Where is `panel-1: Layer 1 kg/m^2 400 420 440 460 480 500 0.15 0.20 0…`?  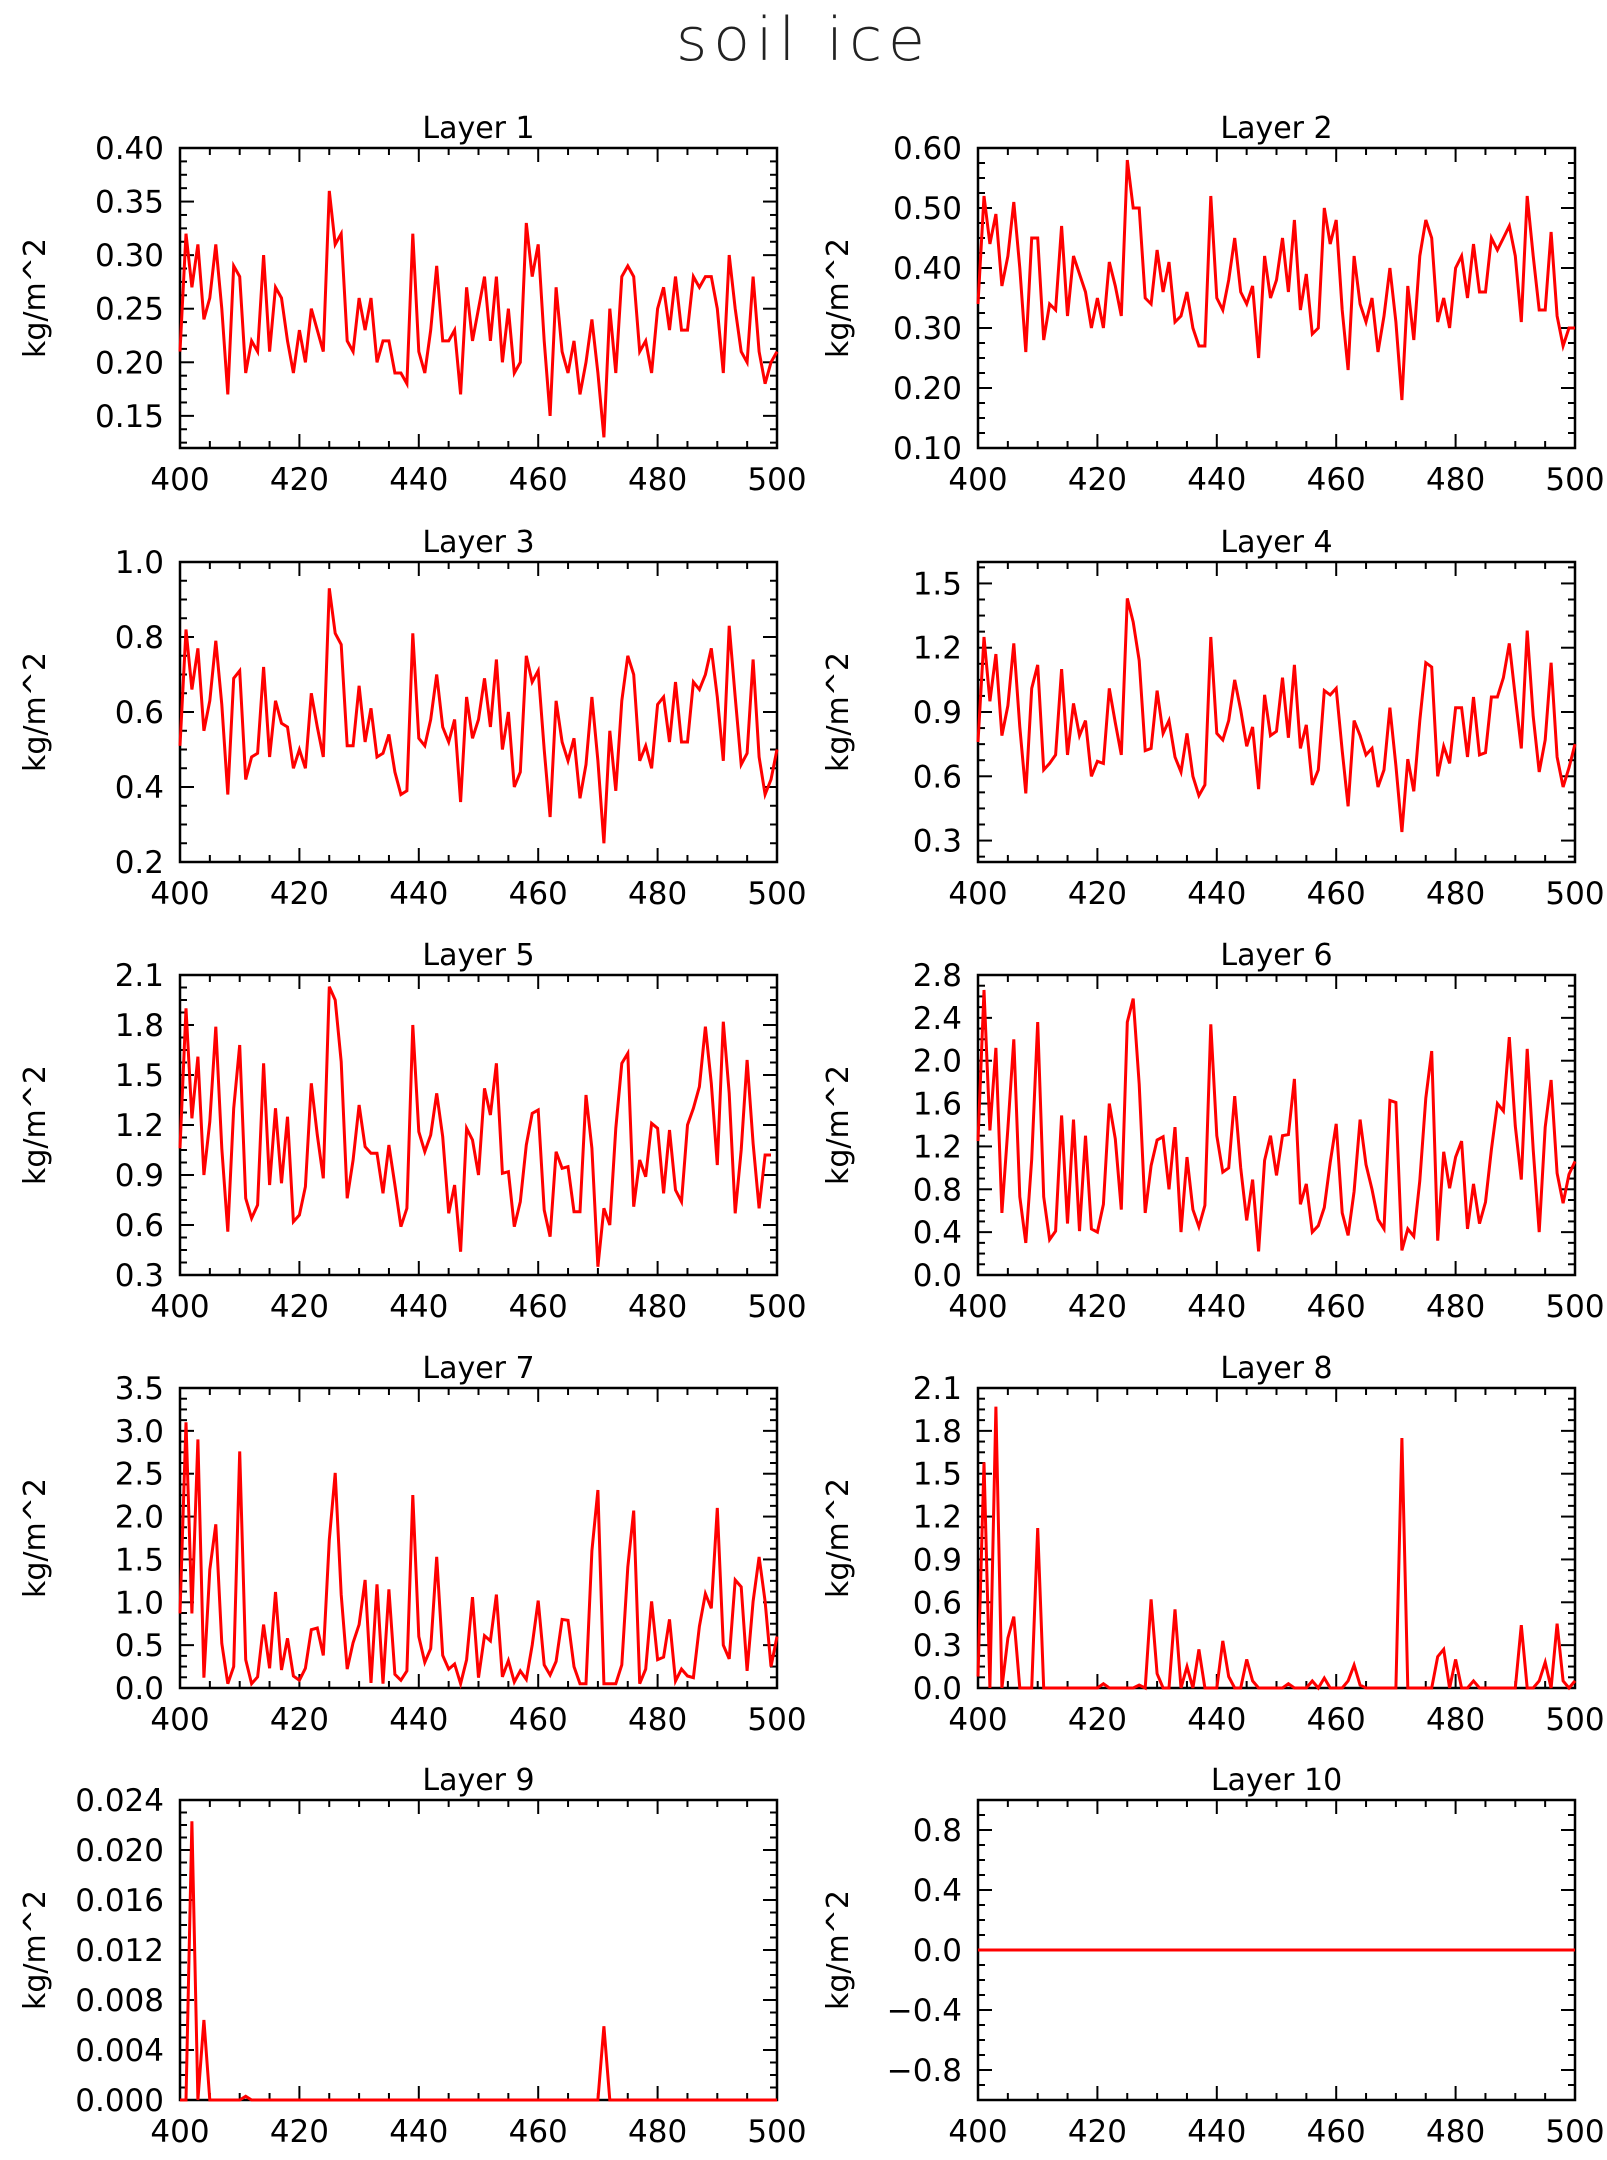
panel-1: Layer 1 kg/m^2 400 420 440 460 480 500 0.15 0.20 0… is located at coordinates (412, 304).